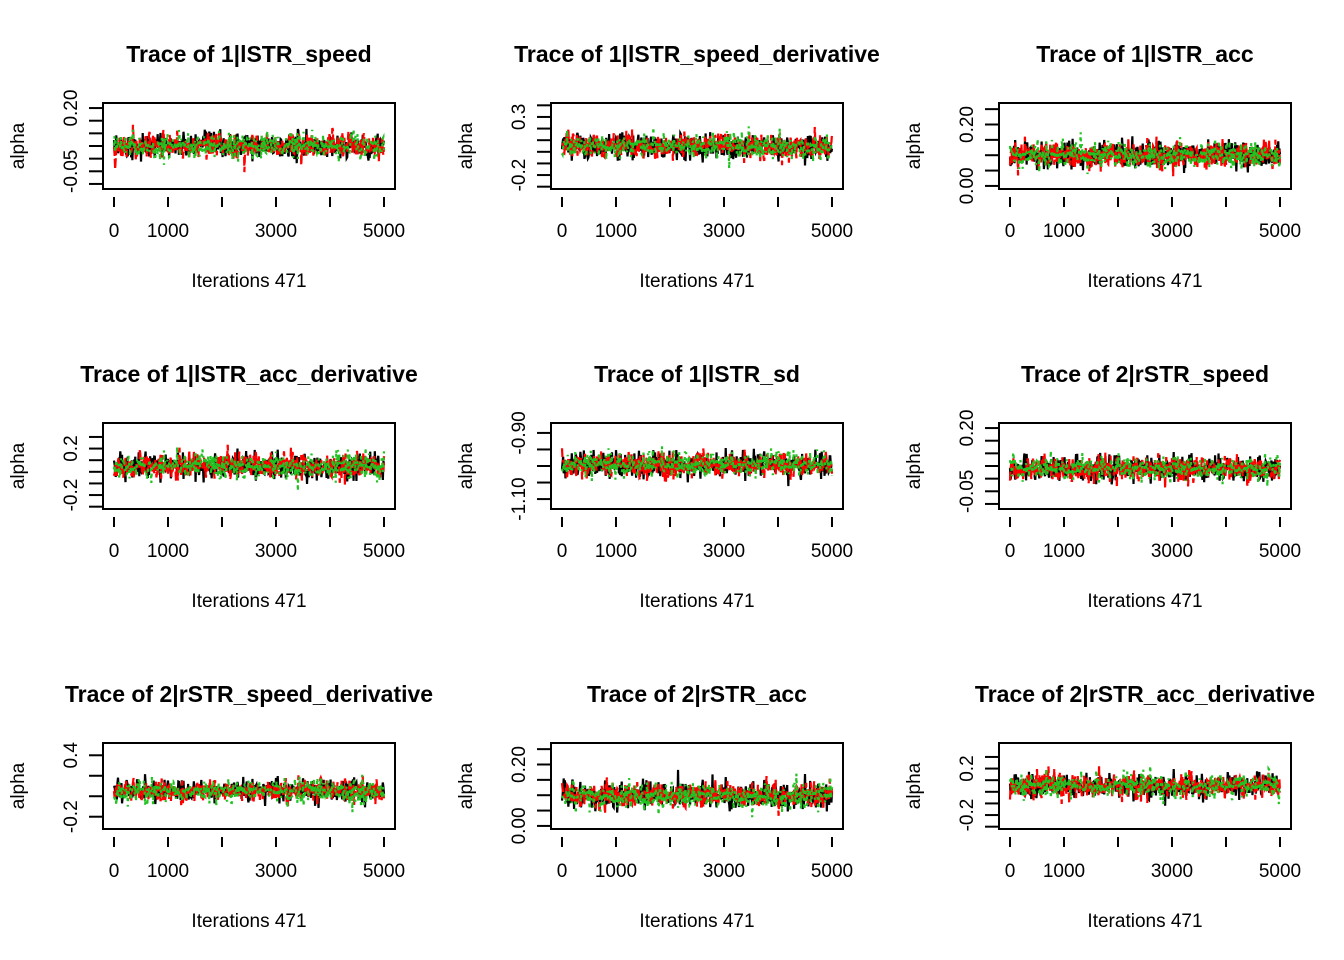 The height and width of the screenshot is (960, 1344). I want to click on y-tick-label: -1.10, so click(519, 498).